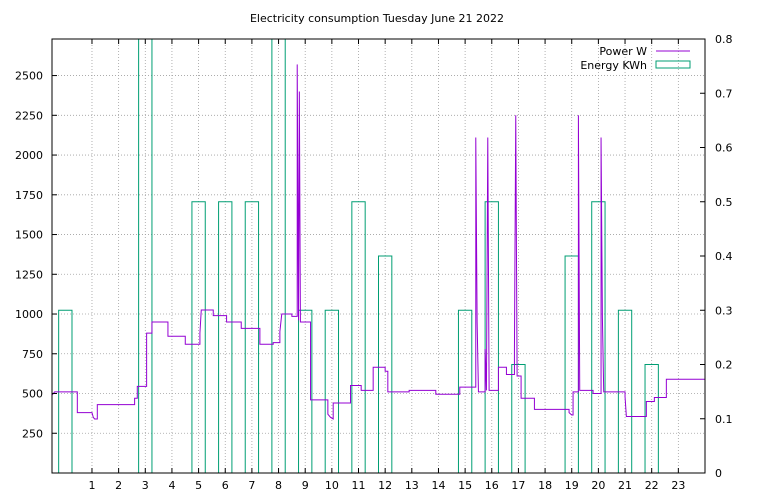  I want to click on y-left-tick-label: 2000, so click(29, 155).